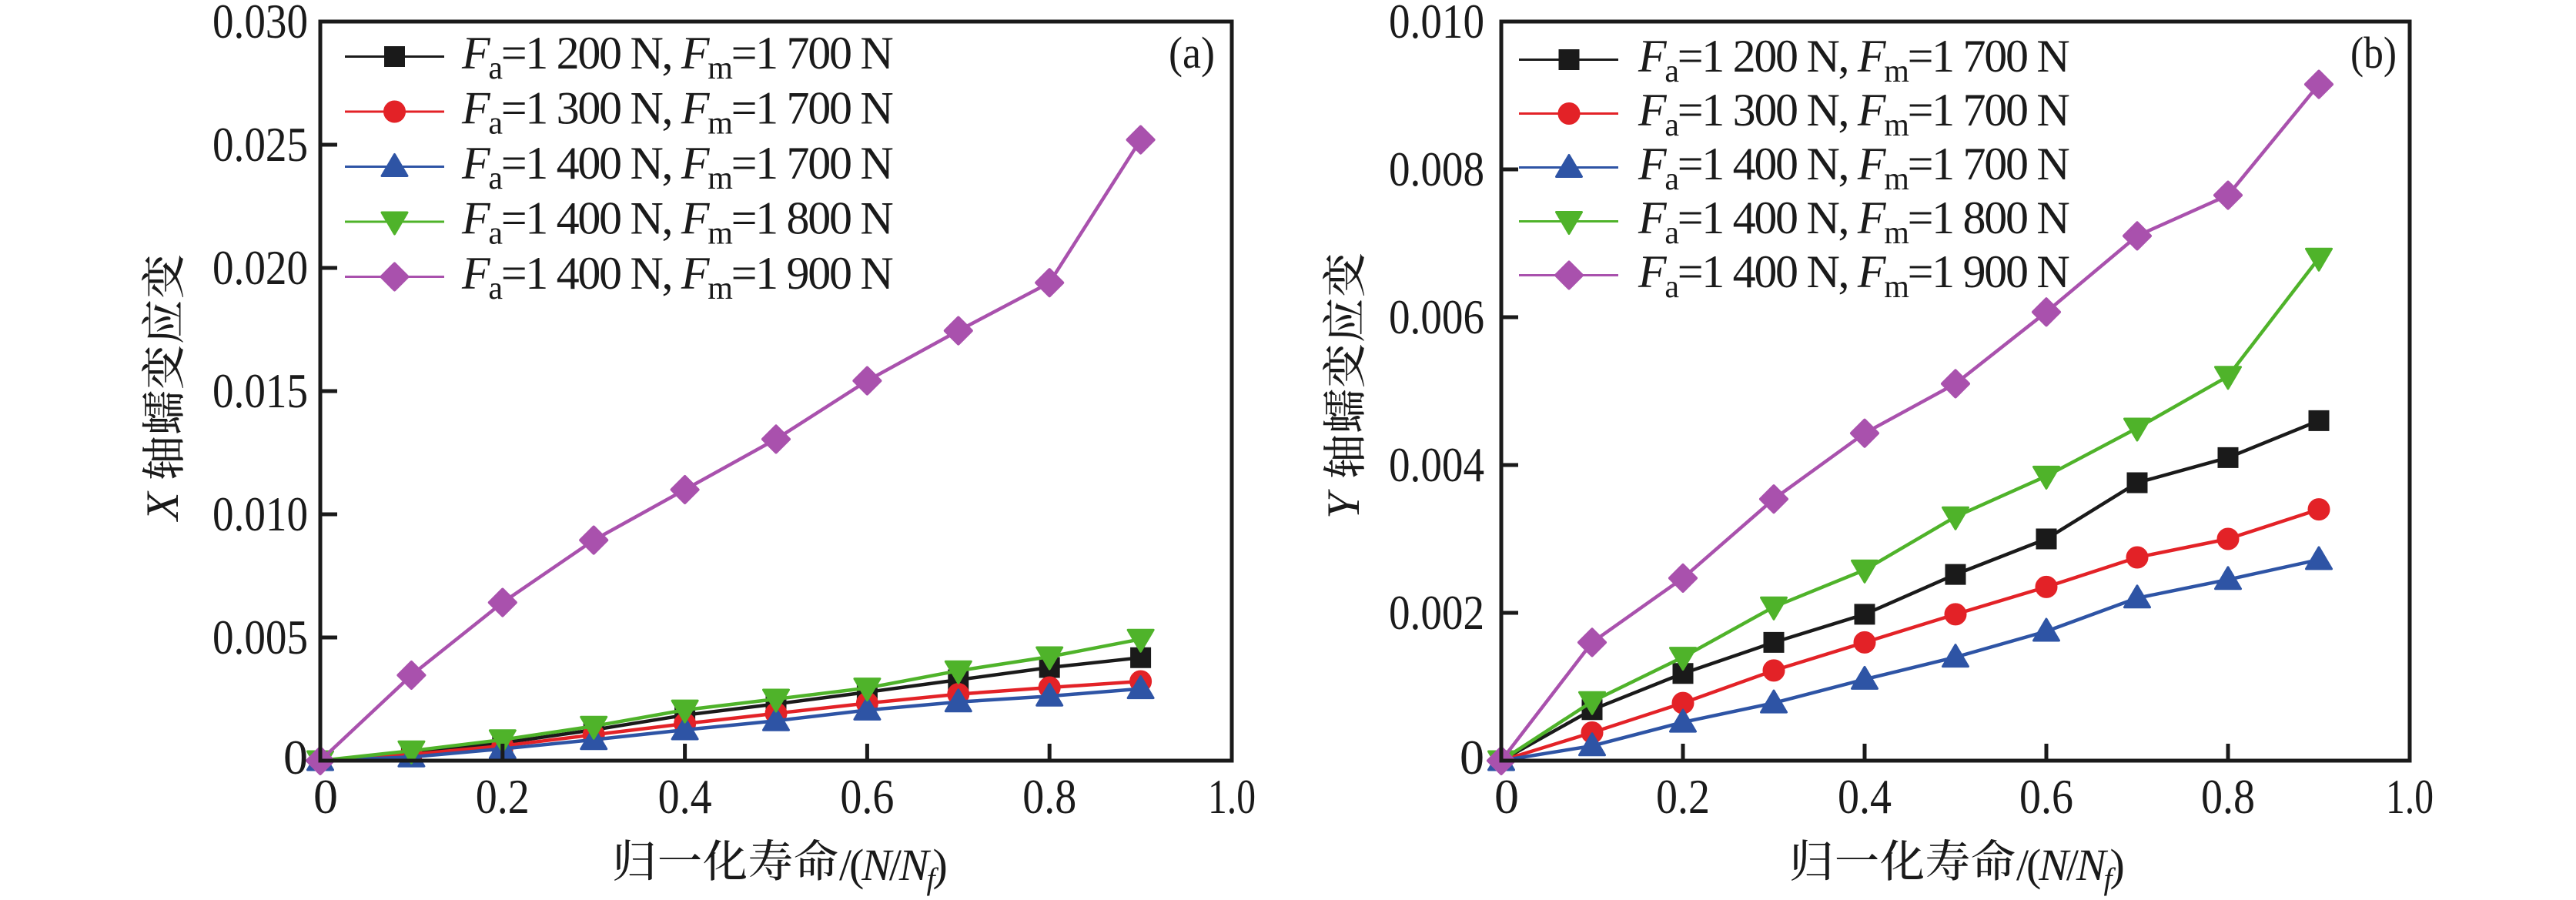 This screenshot has height=900, width=2576. I want to click on svg-text: 0.008, so click(1437, 169).